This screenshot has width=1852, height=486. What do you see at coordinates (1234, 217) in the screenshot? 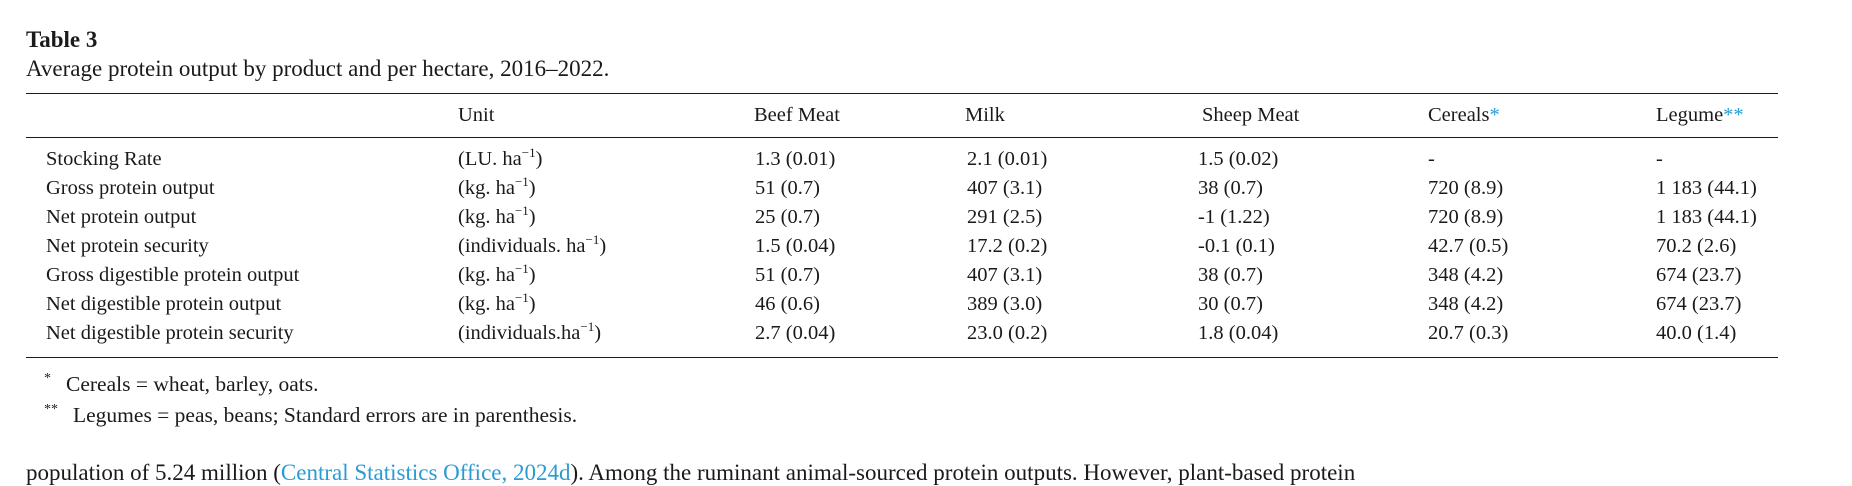
I see `cell-sheep-meat: -1 (1.22)` at bounding box center [1234, 217].